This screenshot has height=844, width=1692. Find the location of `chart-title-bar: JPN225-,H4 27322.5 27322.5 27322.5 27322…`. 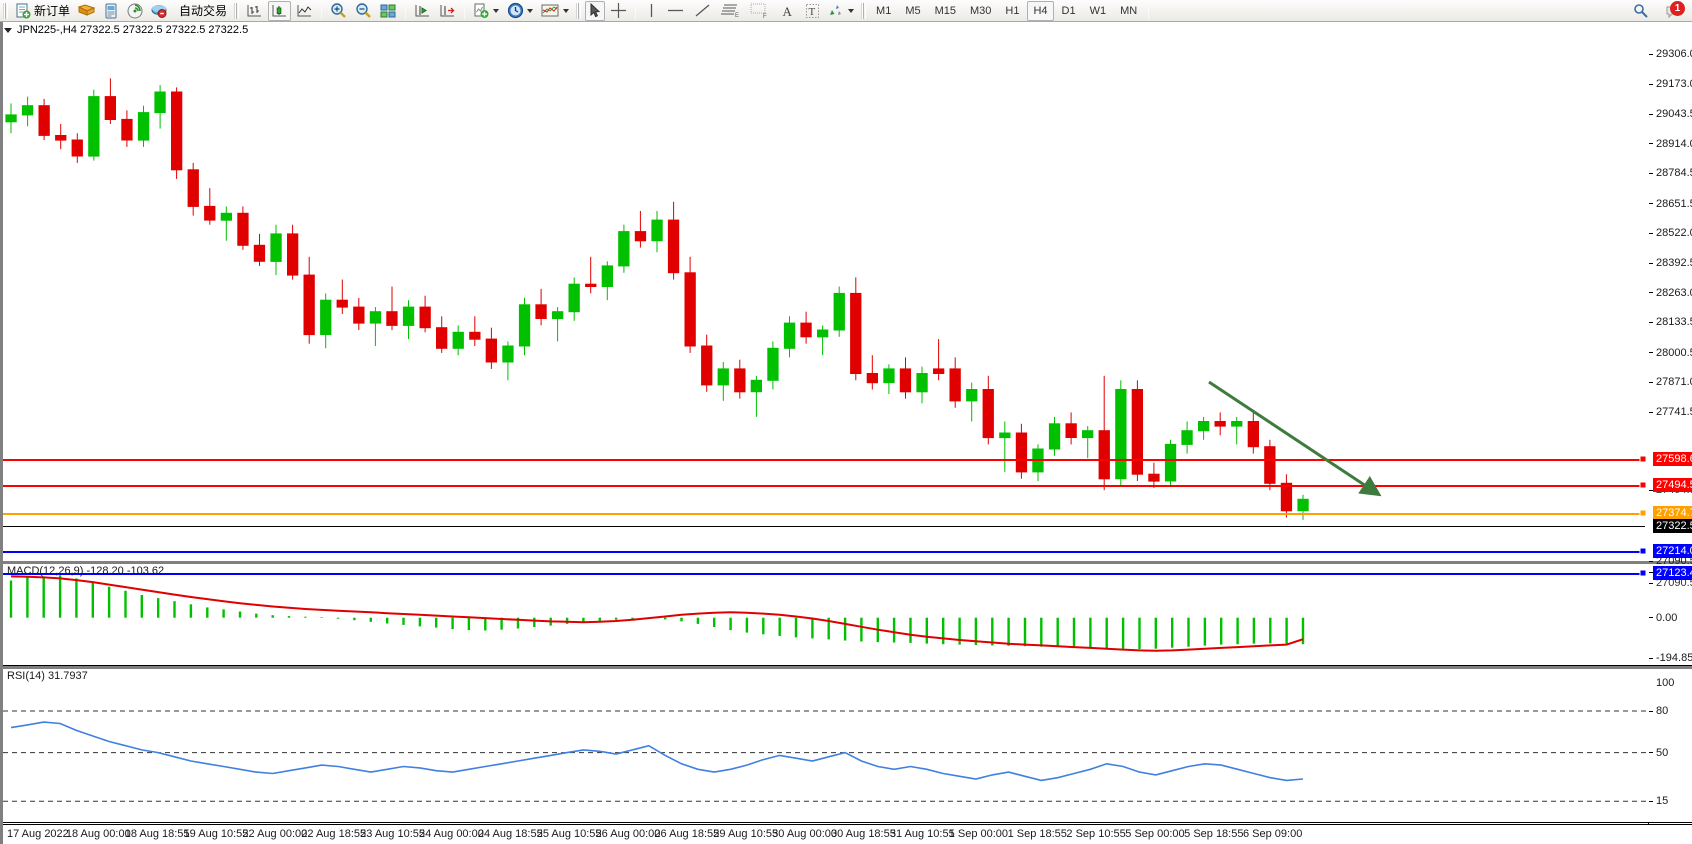

chart-title-bar: JPN225-,H4 27322.5 27322.5 27322.5 27322… is located at coordinates (846, 30).